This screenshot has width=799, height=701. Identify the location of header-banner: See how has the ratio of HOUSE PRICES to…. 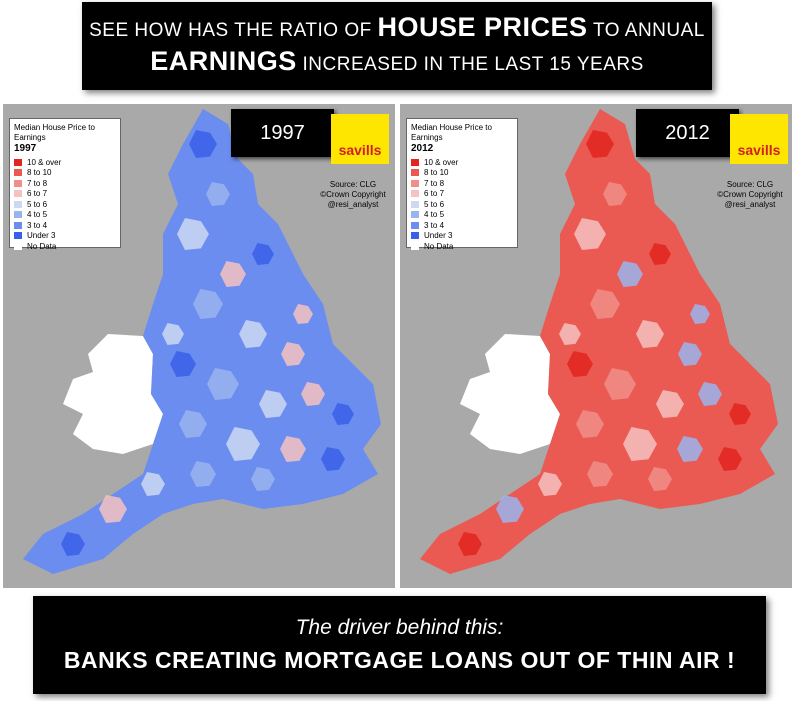
(397, 46).